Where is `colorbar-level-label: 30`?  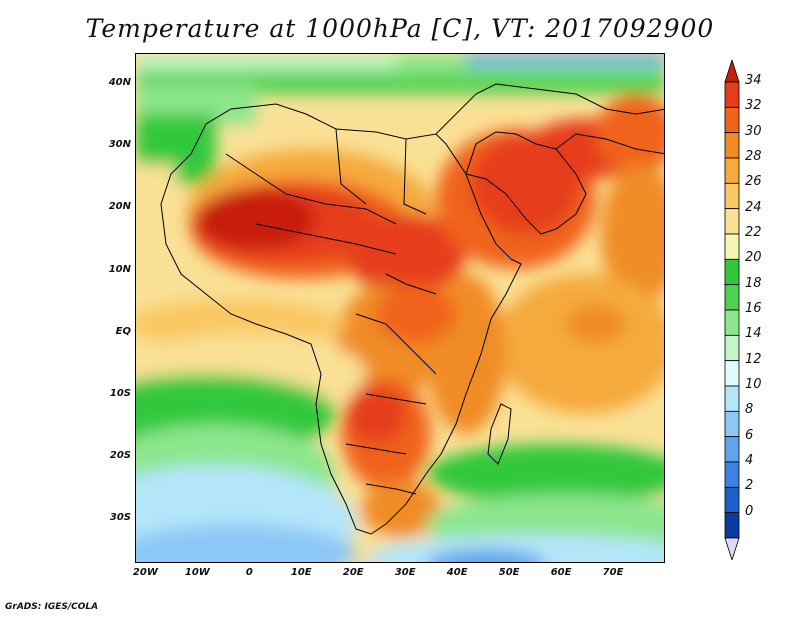
colorbar-level-label: 30 is located at coordinates (753, 131).